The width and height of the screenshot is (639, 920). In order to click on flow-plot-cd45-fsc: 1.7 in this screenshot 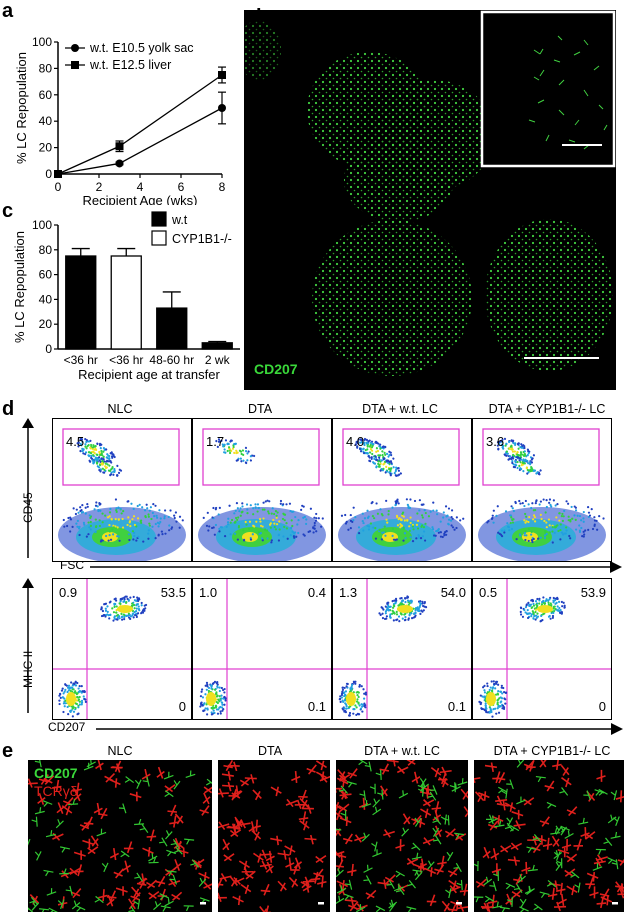, I will do `click(262, 490)`.